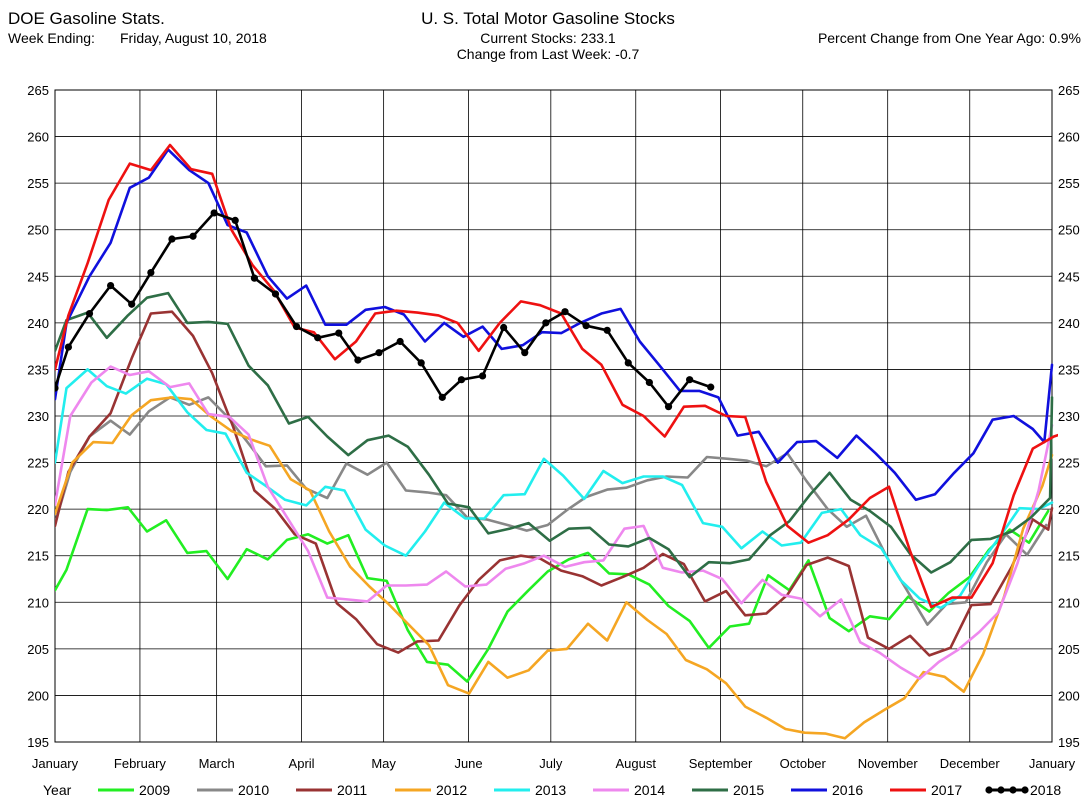 This screenshot has height=804, width=1089. Describe the element at coordinates (1069, 90) in the screenshot. I see `y-tick-label-right: 265` at that location.